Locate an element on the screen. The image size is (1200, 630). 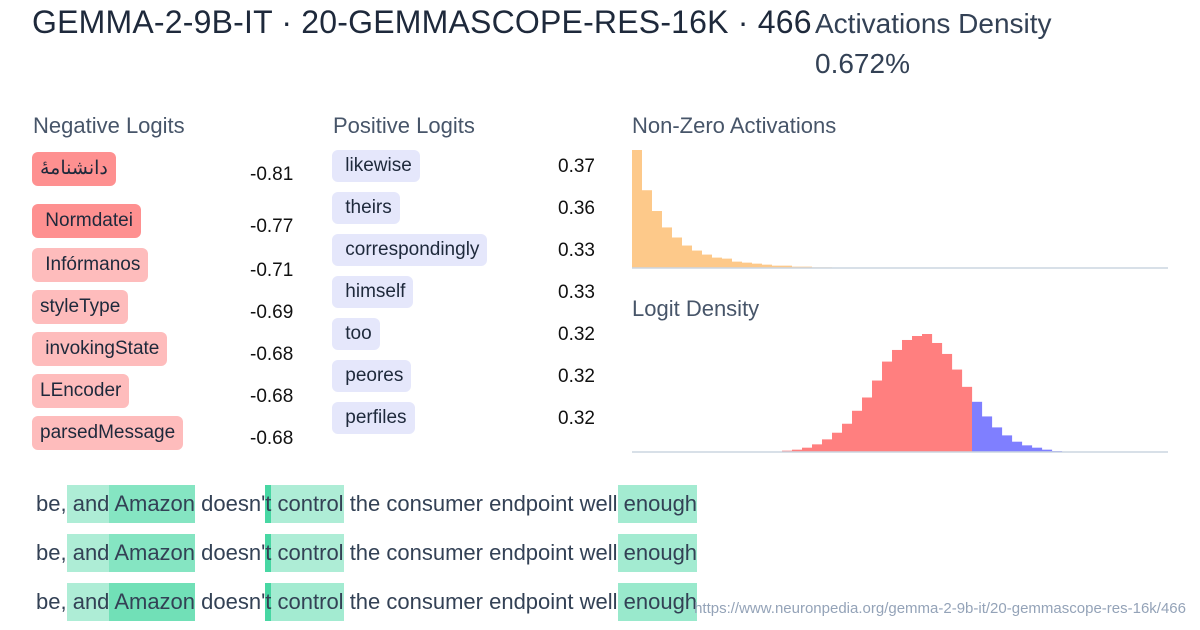
positive-logit-token: theirs is located at coordinates (366, 208).